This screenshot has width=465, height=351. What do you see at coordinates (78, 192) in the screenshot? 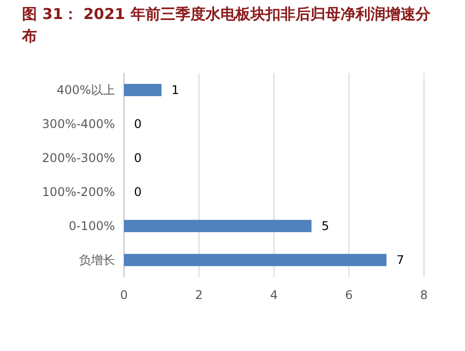
I see `y-tick-label: 100%-200%` at bounding box center [78, 192].